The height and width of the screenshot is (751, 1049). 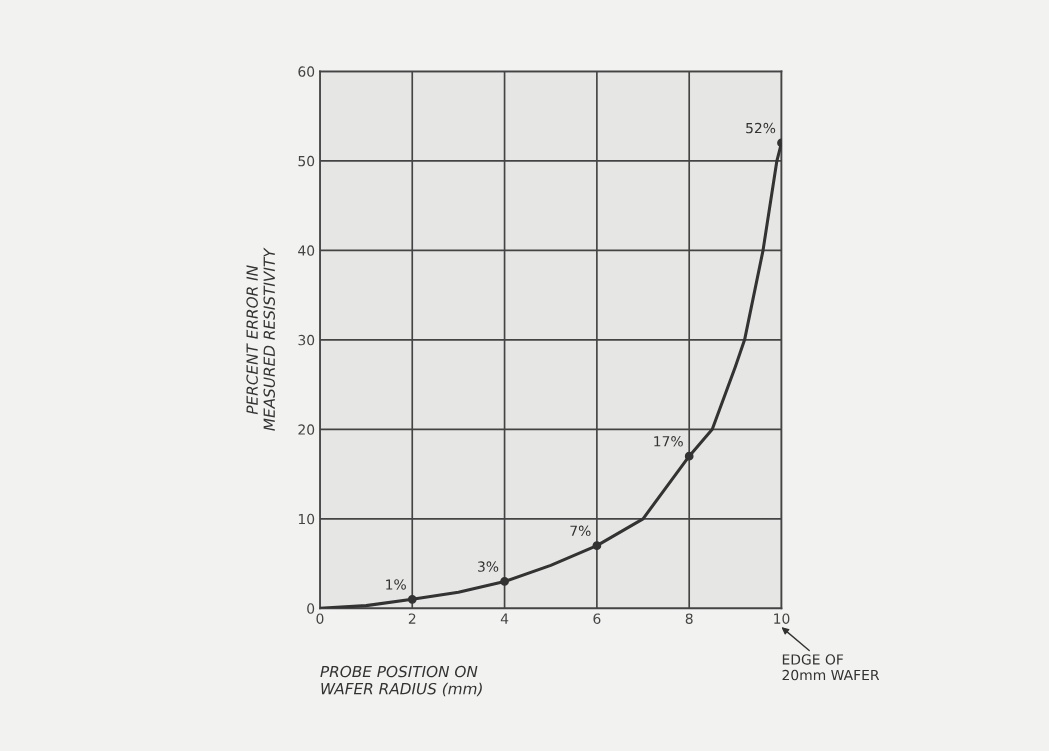 I want to click on x-axis-title: PROBE POSITION ON WAFER RADIUS (mm), so click(x=401, y=681).